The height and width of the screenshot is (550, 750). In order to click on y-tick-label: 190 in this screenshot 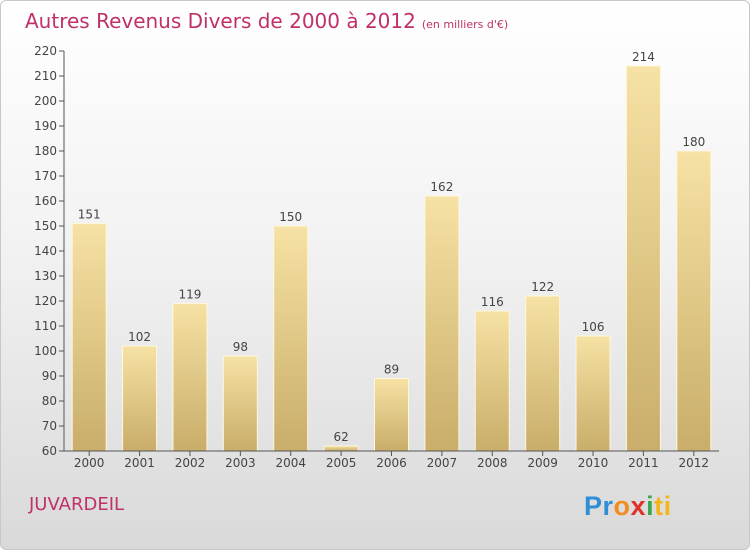, I will do `click(45, 126)`.